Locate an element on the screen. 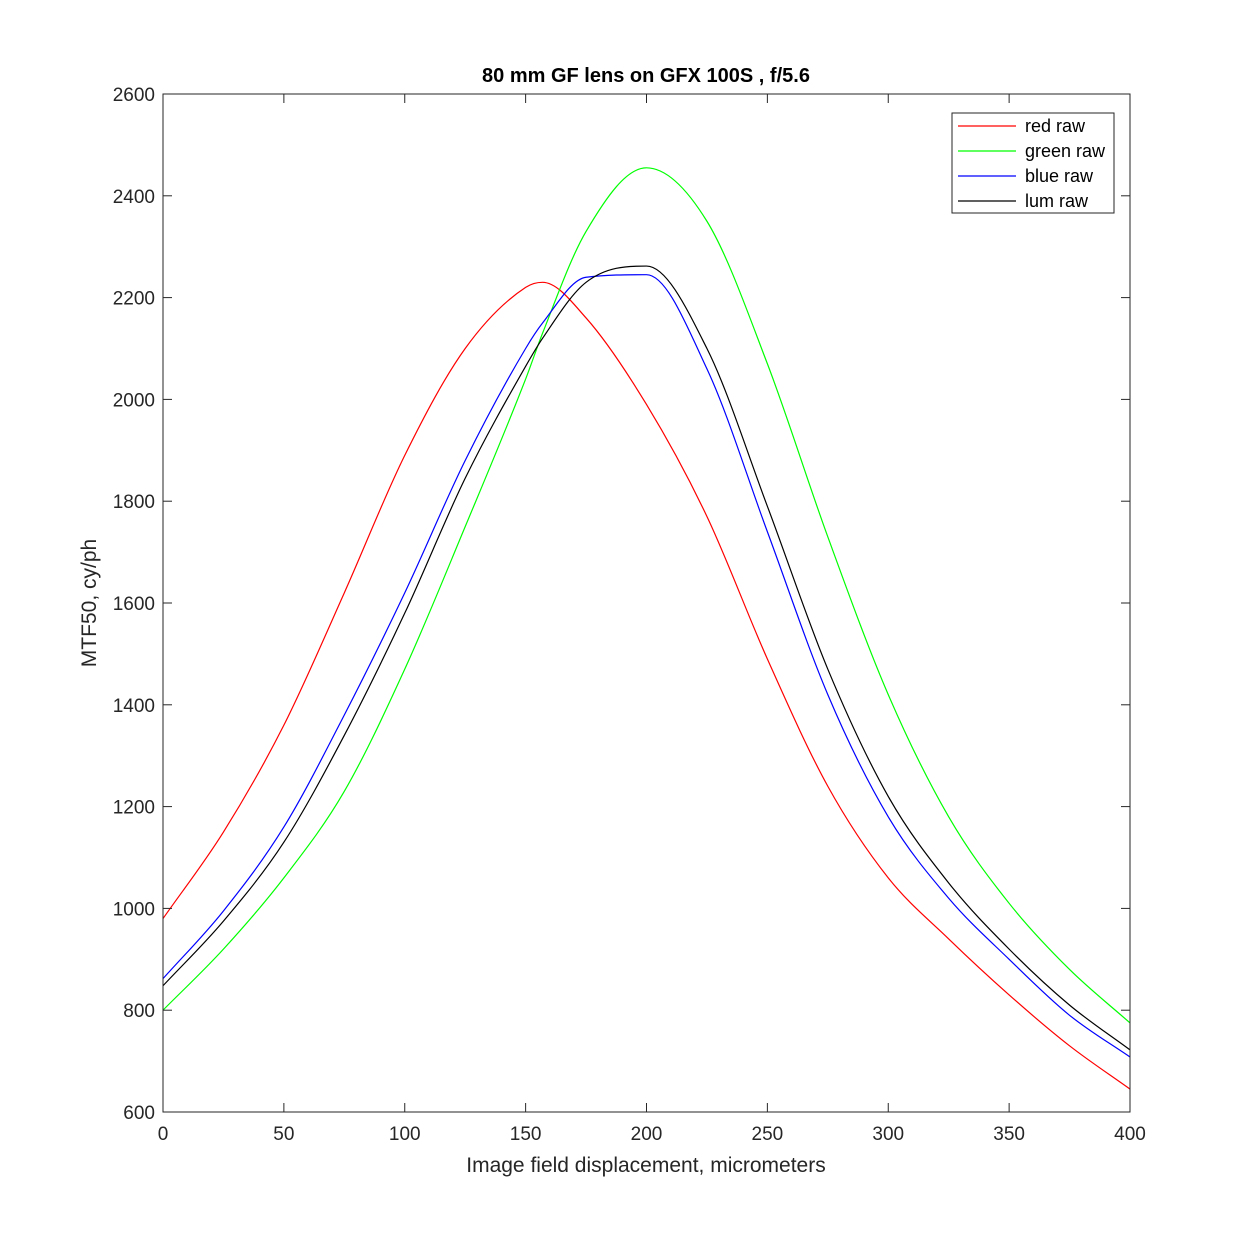 This screenshot has width=1250, height=1250. x-tick-label: 100 is located at coordinates (405, 1134).